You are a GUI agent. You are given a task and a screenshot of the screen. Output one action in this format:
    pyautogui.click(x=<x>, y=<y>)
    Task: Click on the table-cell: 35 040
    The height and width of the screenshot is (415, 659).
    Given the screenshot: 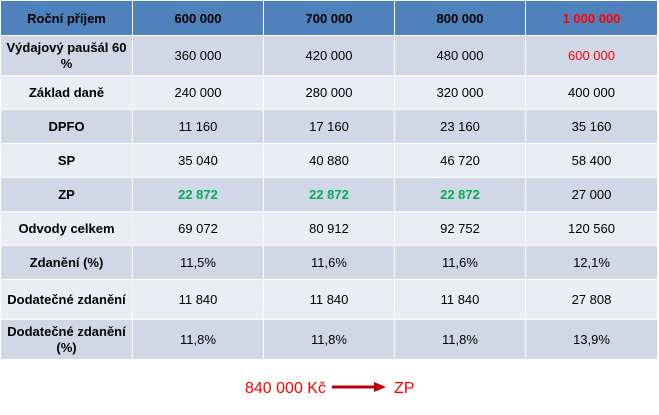 What is the action you would take?
    pyautogui.click(x=198, y=160)
    